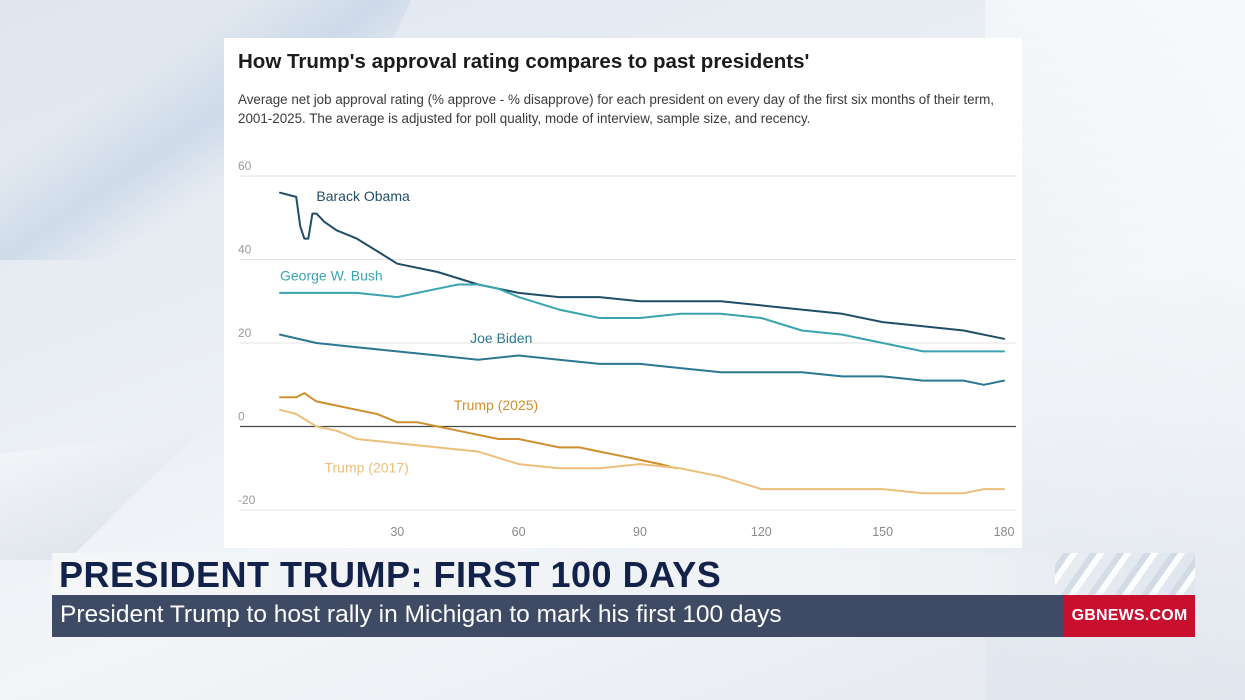  I want to click on x-tick-label: 30, so click(397, 532).